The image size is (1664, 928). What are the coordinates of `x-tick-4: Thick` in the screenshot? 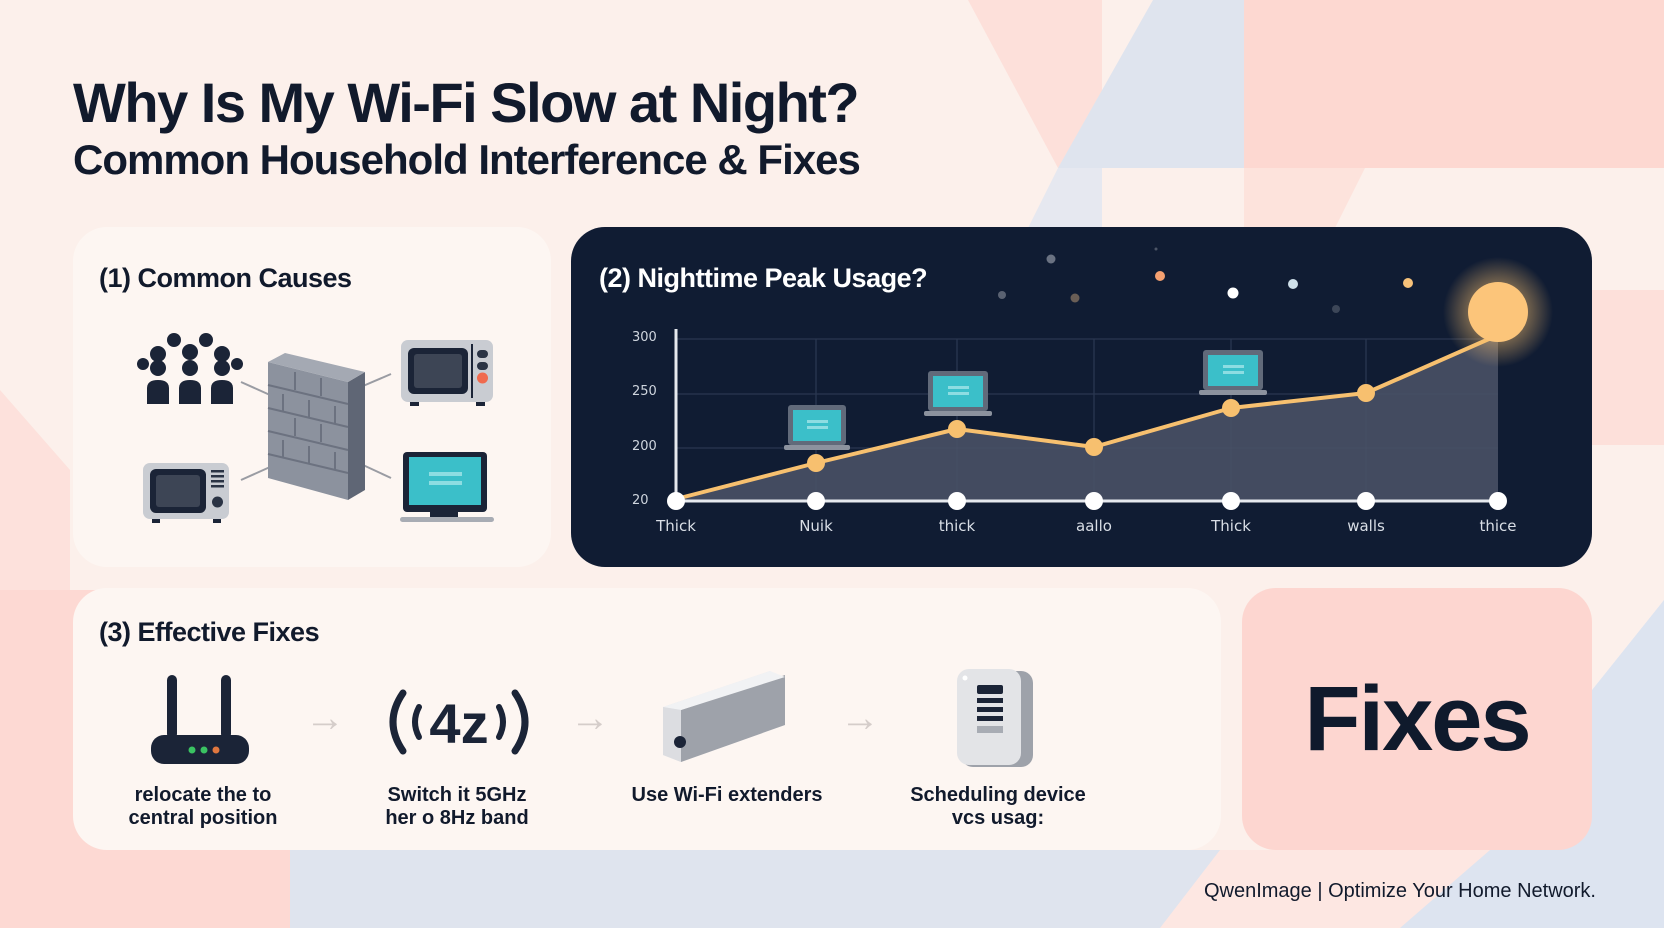 It's located at (1231, 526).